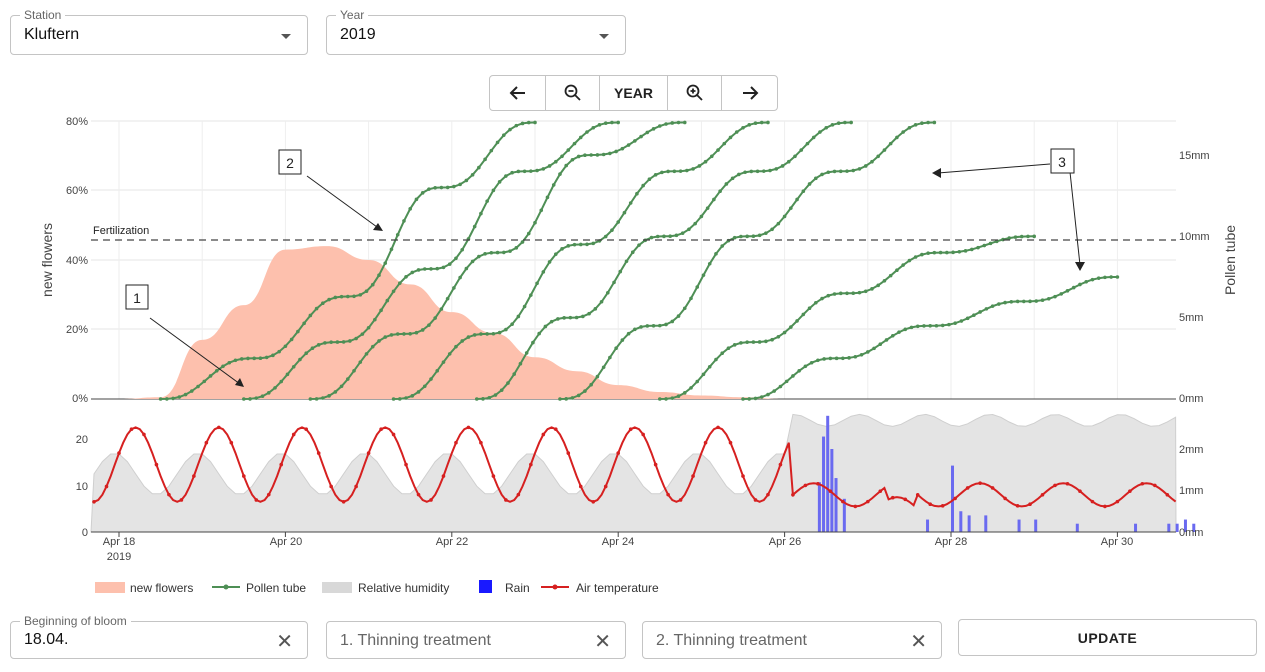  Describe the element at coordinates (452, 542) in the screenshot. I see `x-tick: Apr 22` at that location.